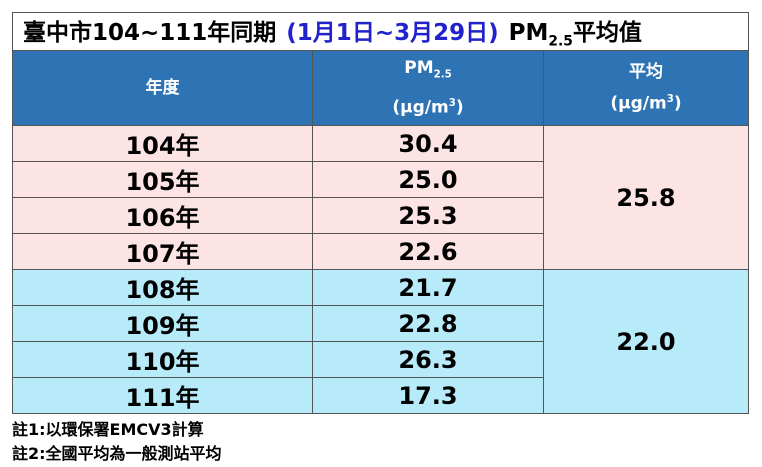  Describe the element at coordinates (428, 88) in the screenshot. I see `header-pm: PM2.5 (μg/m3)` at that location.